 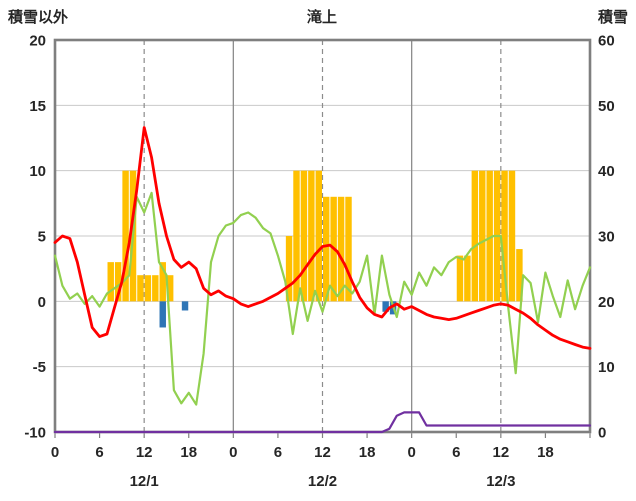 What do you see at coordinates (322, 17) in the screenshot?
I see `chart-title: 滝上` at bounding box center [322, 17].